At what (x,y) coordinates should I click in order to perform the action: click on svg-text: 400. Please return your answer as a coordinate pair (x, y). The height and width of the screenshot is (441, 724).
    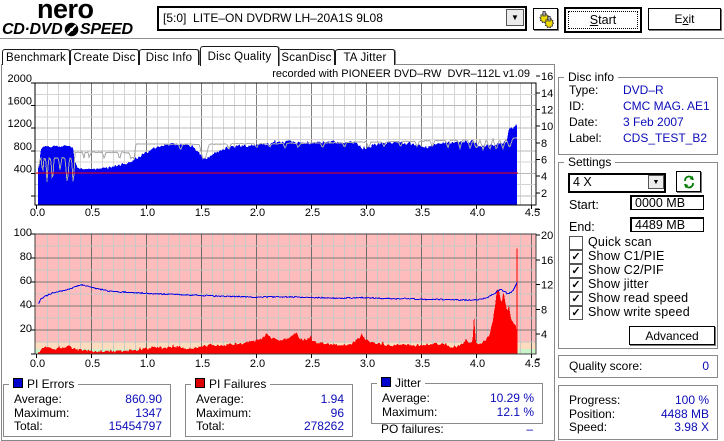
    Looking at the image, I should click on (23, 169).